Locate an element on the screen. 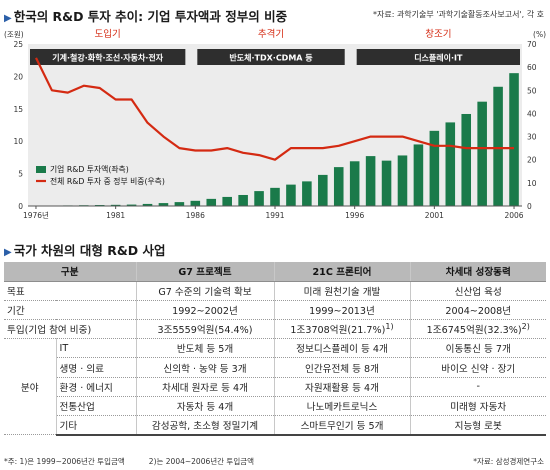 The image size is (550, 470). table-row: 목표 G7 수준의 기술력 확보 미래 원천기술 개발 신산업 육성 is located at coordinates (275, 291).